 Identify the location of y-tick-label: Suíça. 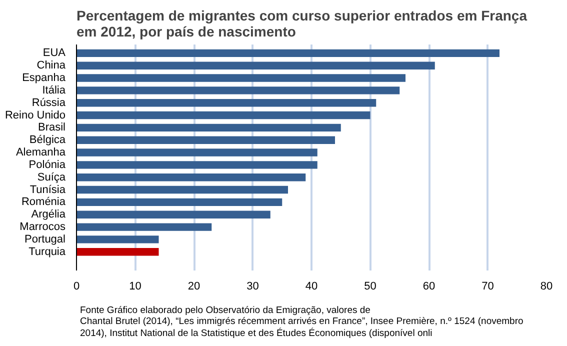
(51, 177).